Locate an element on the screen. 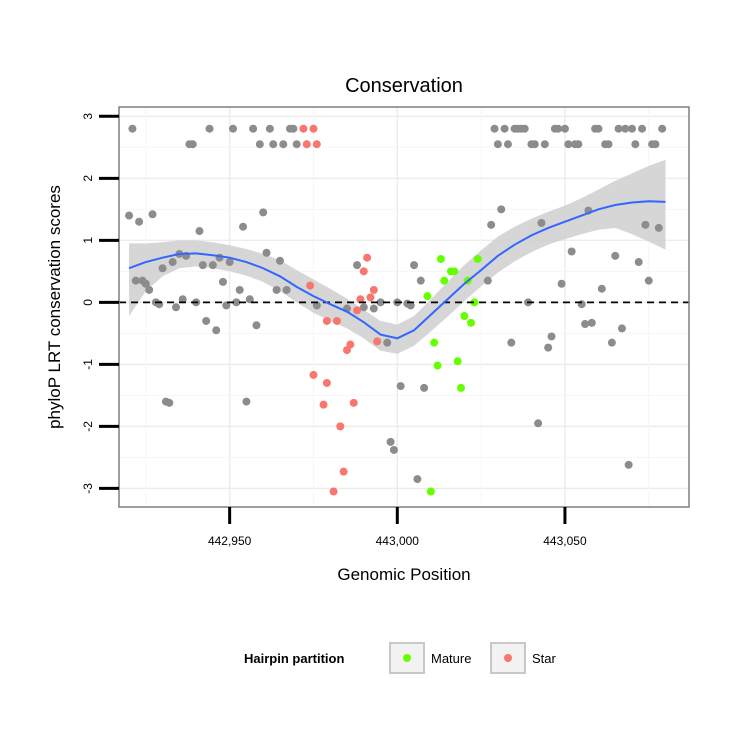 Image resolution: width=750 pixels, height=750 pixels. smooth-trend-line is located at coordinates (397, 270).